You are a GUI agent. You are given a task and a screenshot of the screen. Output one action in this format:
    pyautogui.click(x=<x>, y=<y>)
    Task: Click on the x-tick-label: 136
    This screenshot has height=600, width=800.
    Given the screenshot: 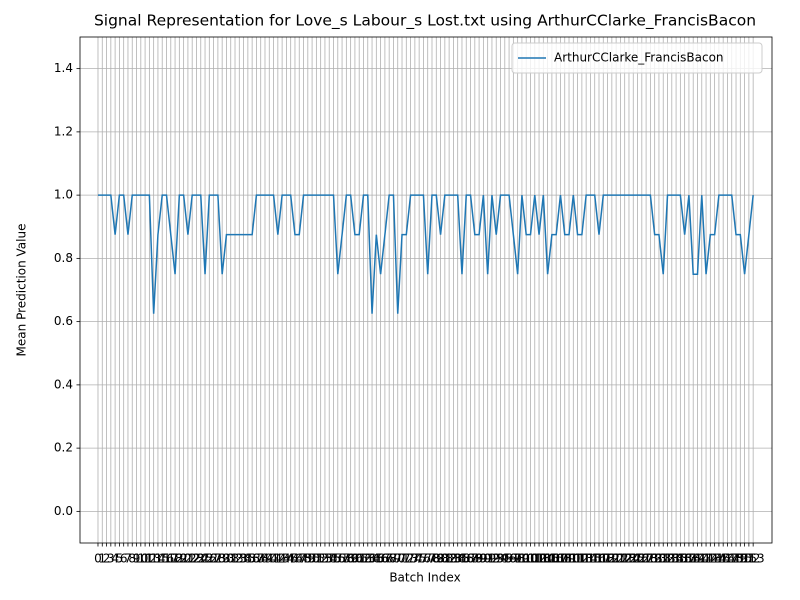 What is the action you would take?
    pyautogui.click(x=680, y=559)
    